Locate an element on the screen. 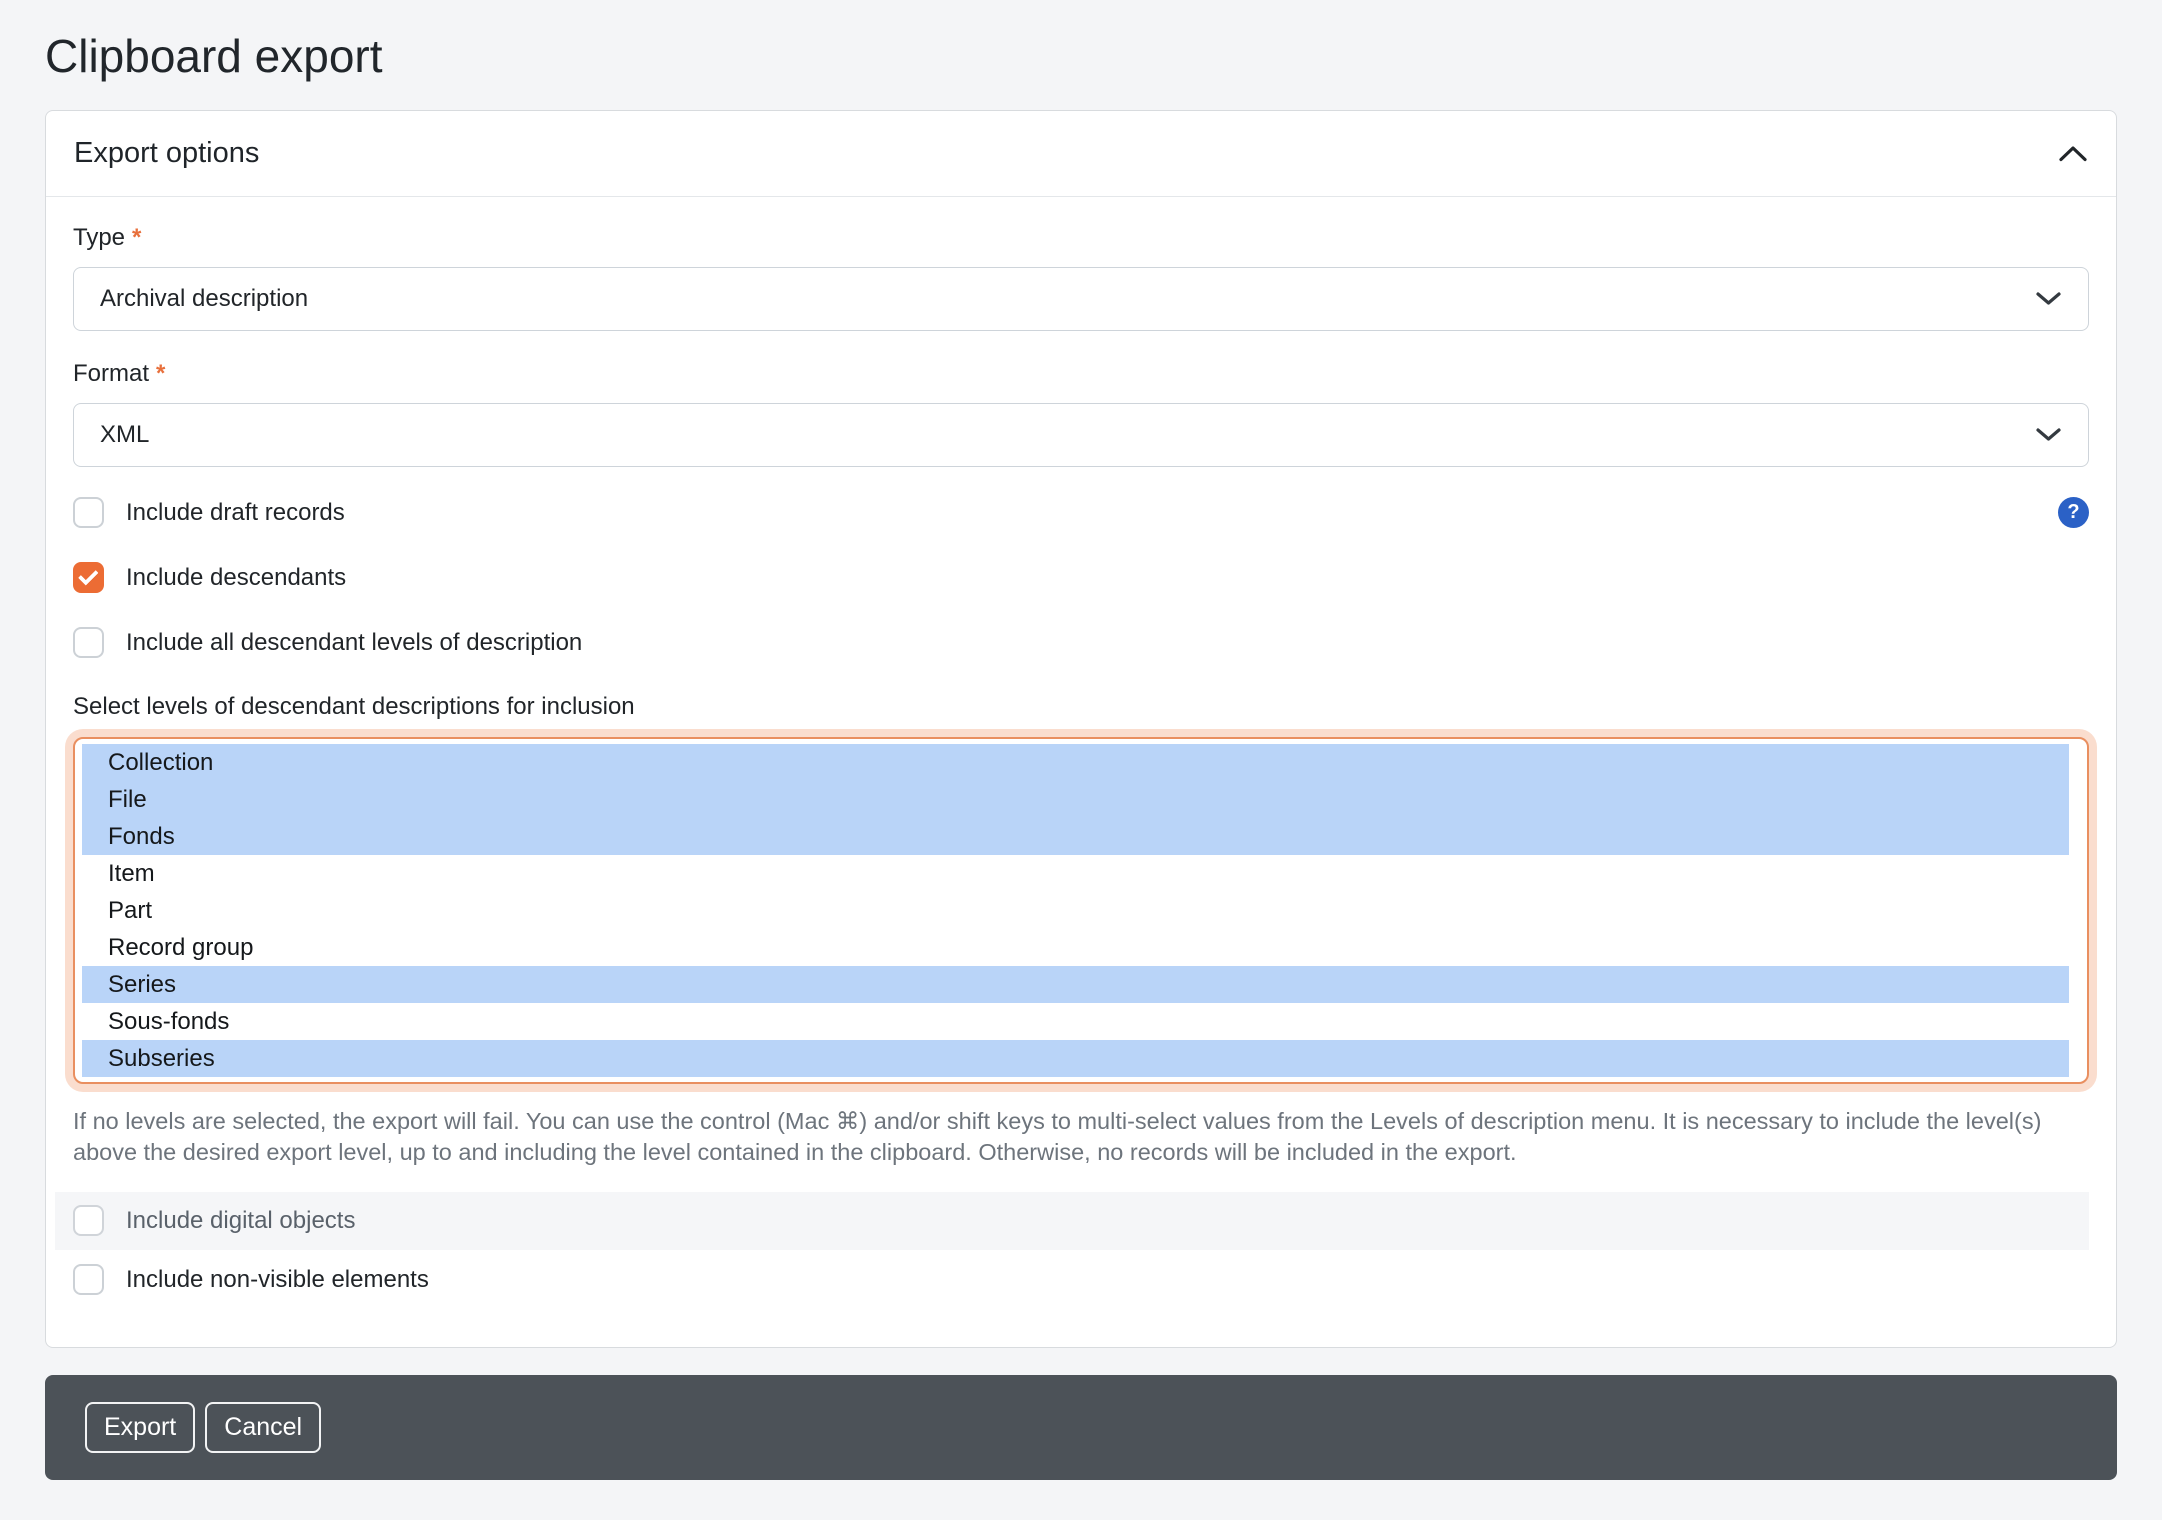 The image size is (2162, 1520). export-button: Export is located at coordinates (140, 1427).